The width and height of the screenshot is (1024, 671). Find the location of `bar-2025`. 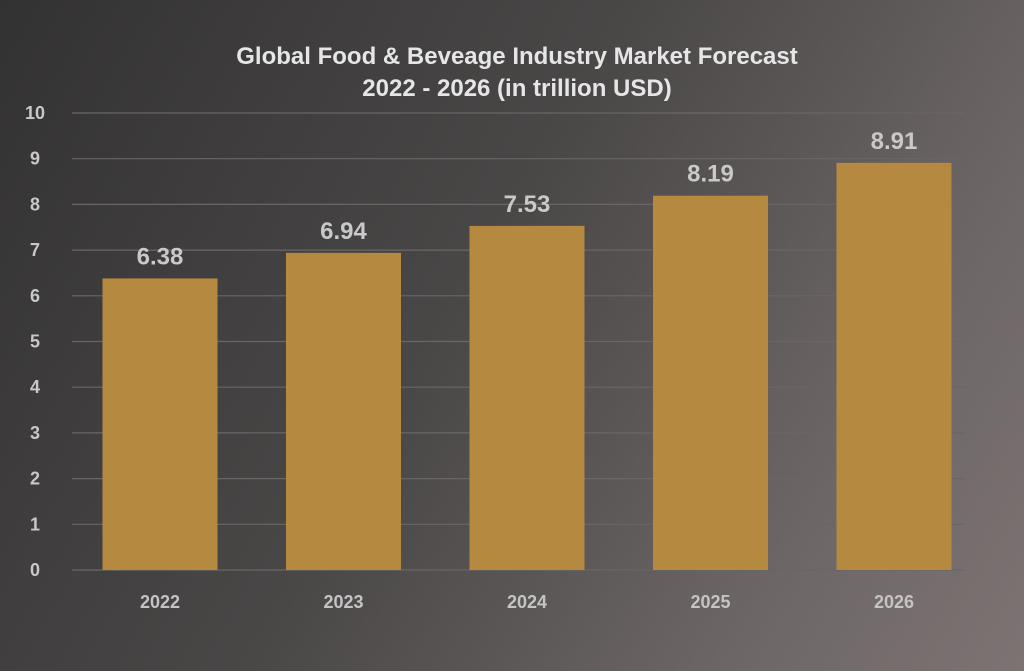

bar-2025 is located at coordinates (710, 383).